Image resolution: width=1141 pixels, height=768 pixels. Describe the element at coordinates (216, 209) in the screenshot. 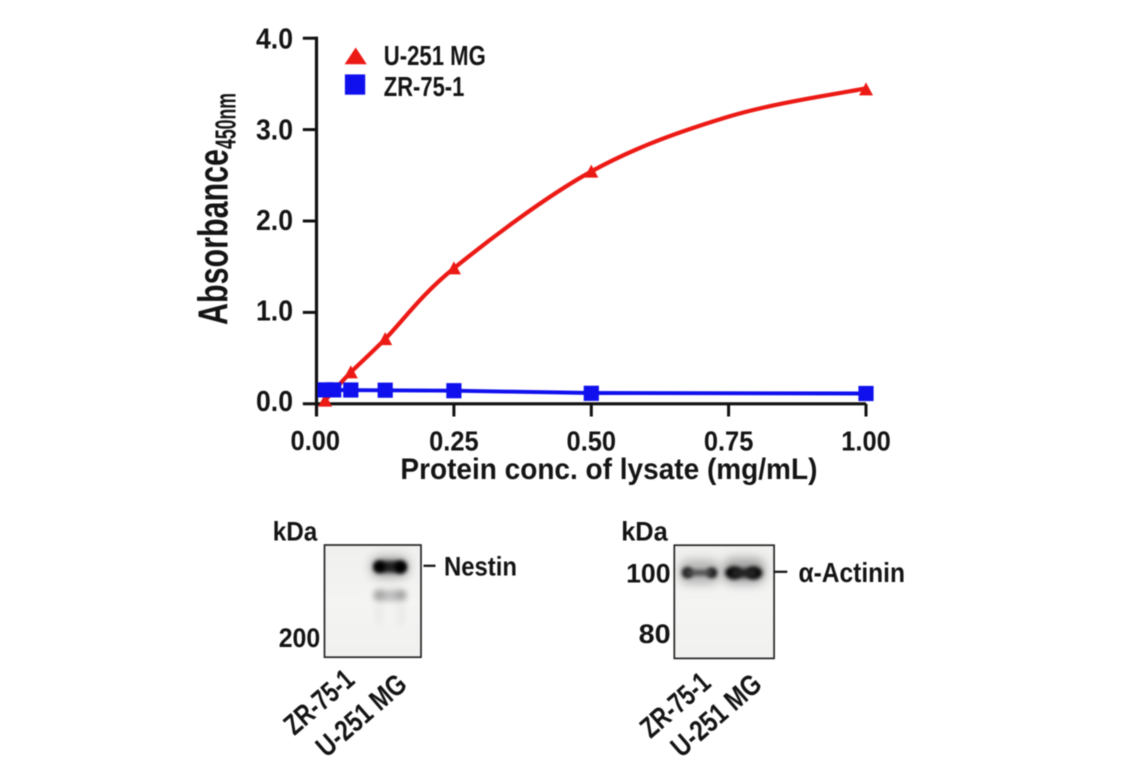

I see `svg-text: Absorbance450nm` at that location.